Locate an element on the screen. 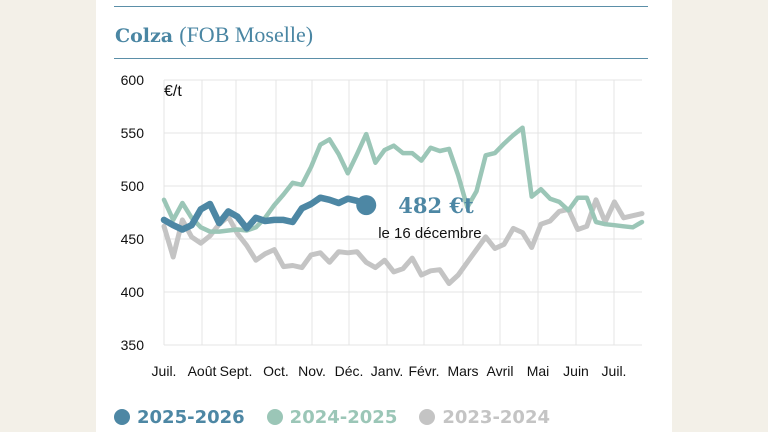 The height and width of the screenshot is (432, 768). x-tick-label: Janv. is located at coordinates (387, 371).